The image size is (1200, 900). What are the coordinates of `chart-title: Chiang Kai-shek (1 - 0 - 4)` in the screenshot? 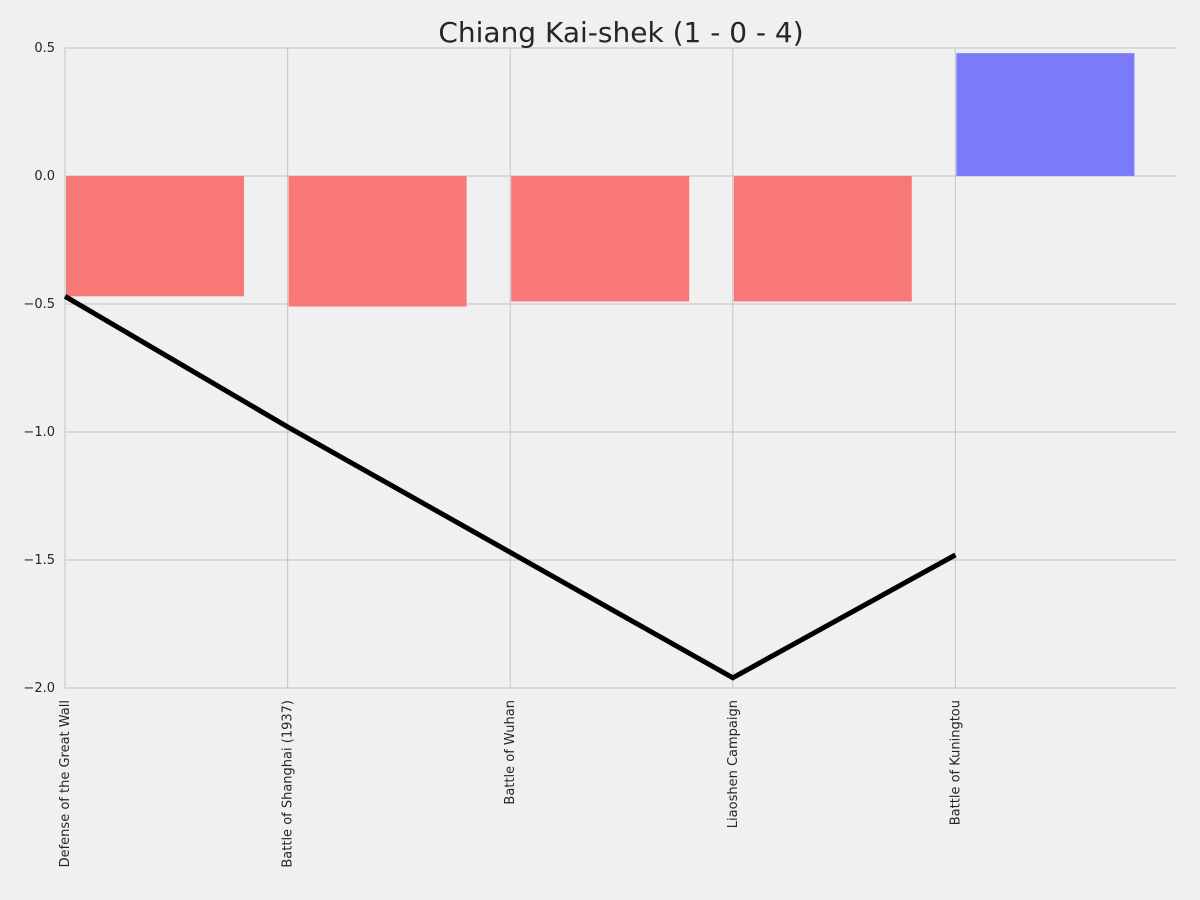 It's located at (620, 32).